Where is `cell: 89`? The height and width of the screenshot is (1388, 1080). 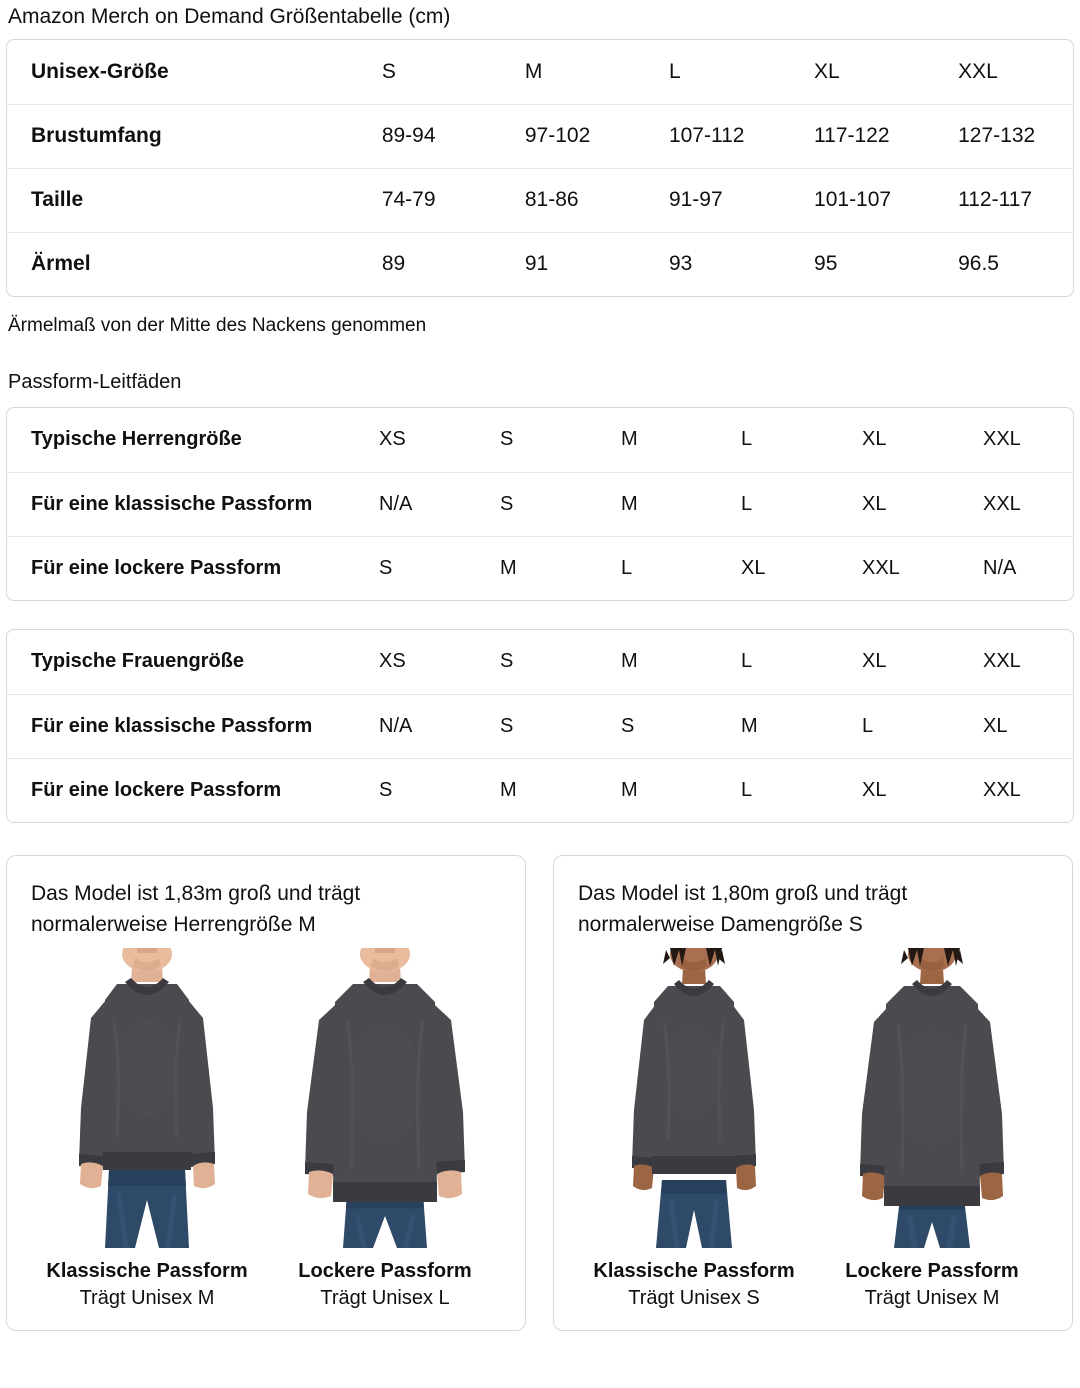 cell: 89 is located at coordinates (453, 263).